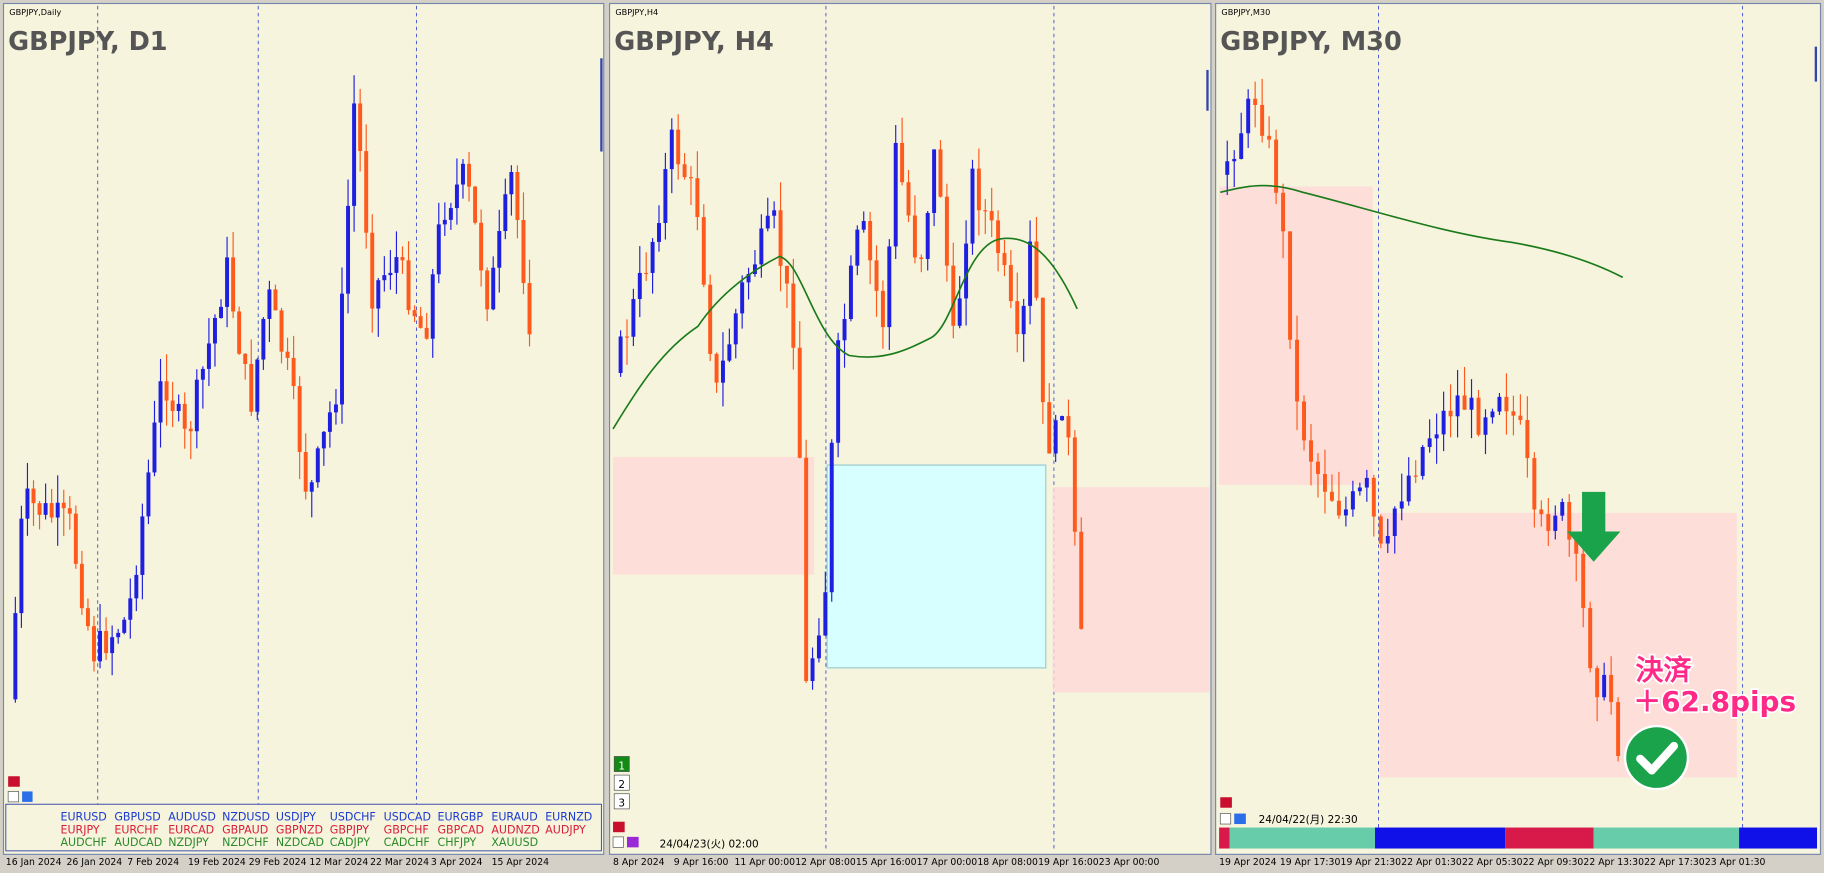  Describe the element at coordinates (406, 829) in the screenshot. I see `symbol: GBPCHF` at that location.